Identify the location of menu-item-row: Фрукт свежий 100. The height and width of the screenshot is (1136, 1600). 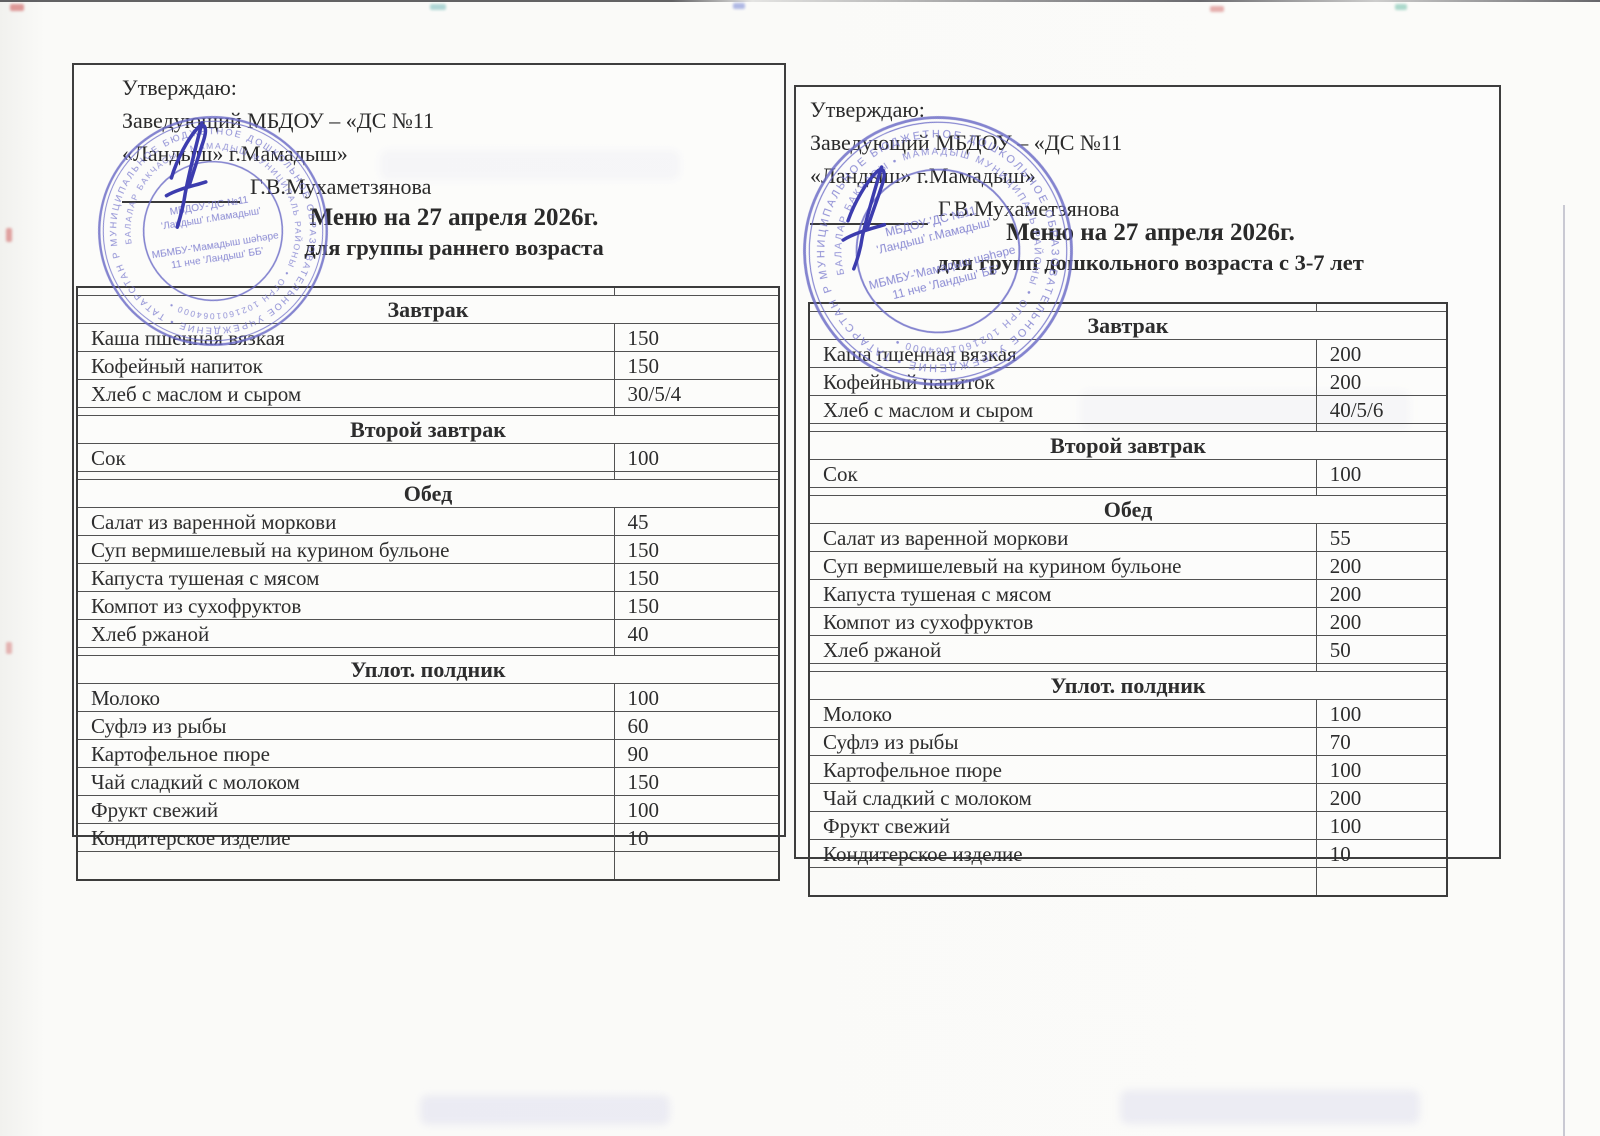
(428, 809).